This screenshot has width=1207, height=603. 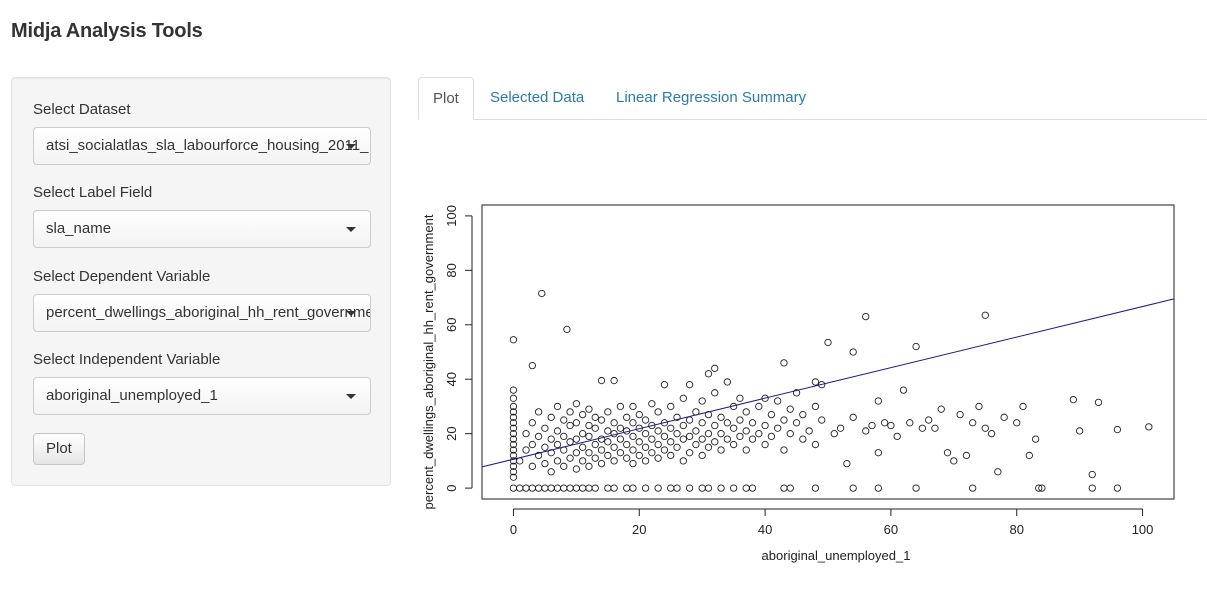 What do you see at coordinates (202, 229) in the screenshot?
I see `label-field-select: sla_name` at bounding box center [202, 229].